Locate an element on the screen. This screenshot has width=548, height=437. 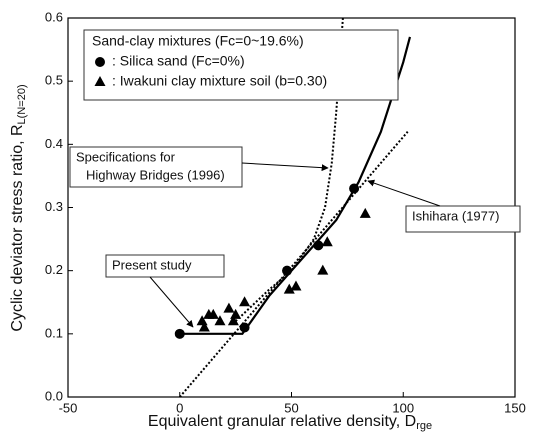
y-tick-label: 0.1 is located at coordinates (54, 332).